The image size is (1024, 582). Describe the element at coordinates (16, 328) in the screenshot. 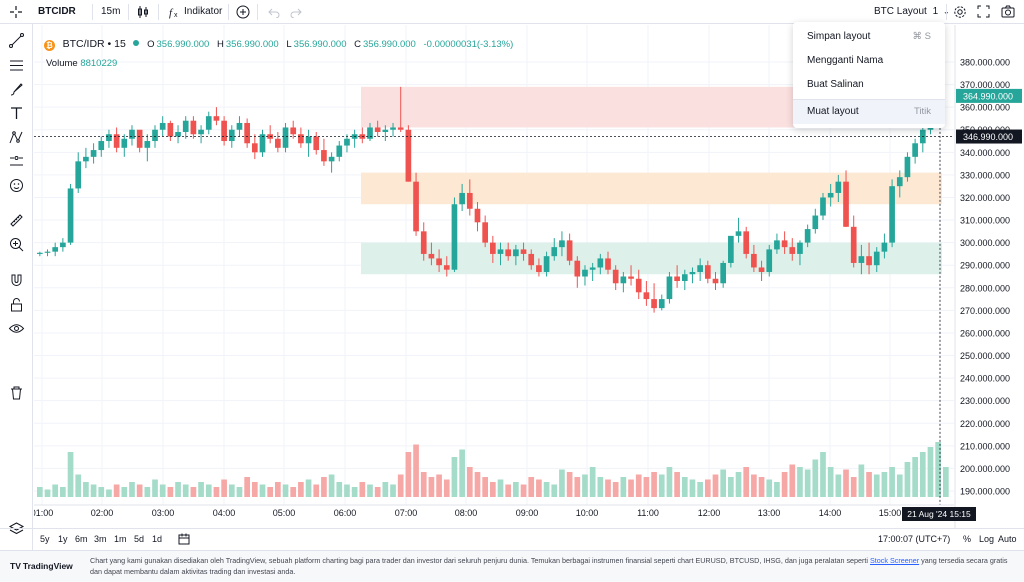

I see `eye-visibility-icon` at that location.